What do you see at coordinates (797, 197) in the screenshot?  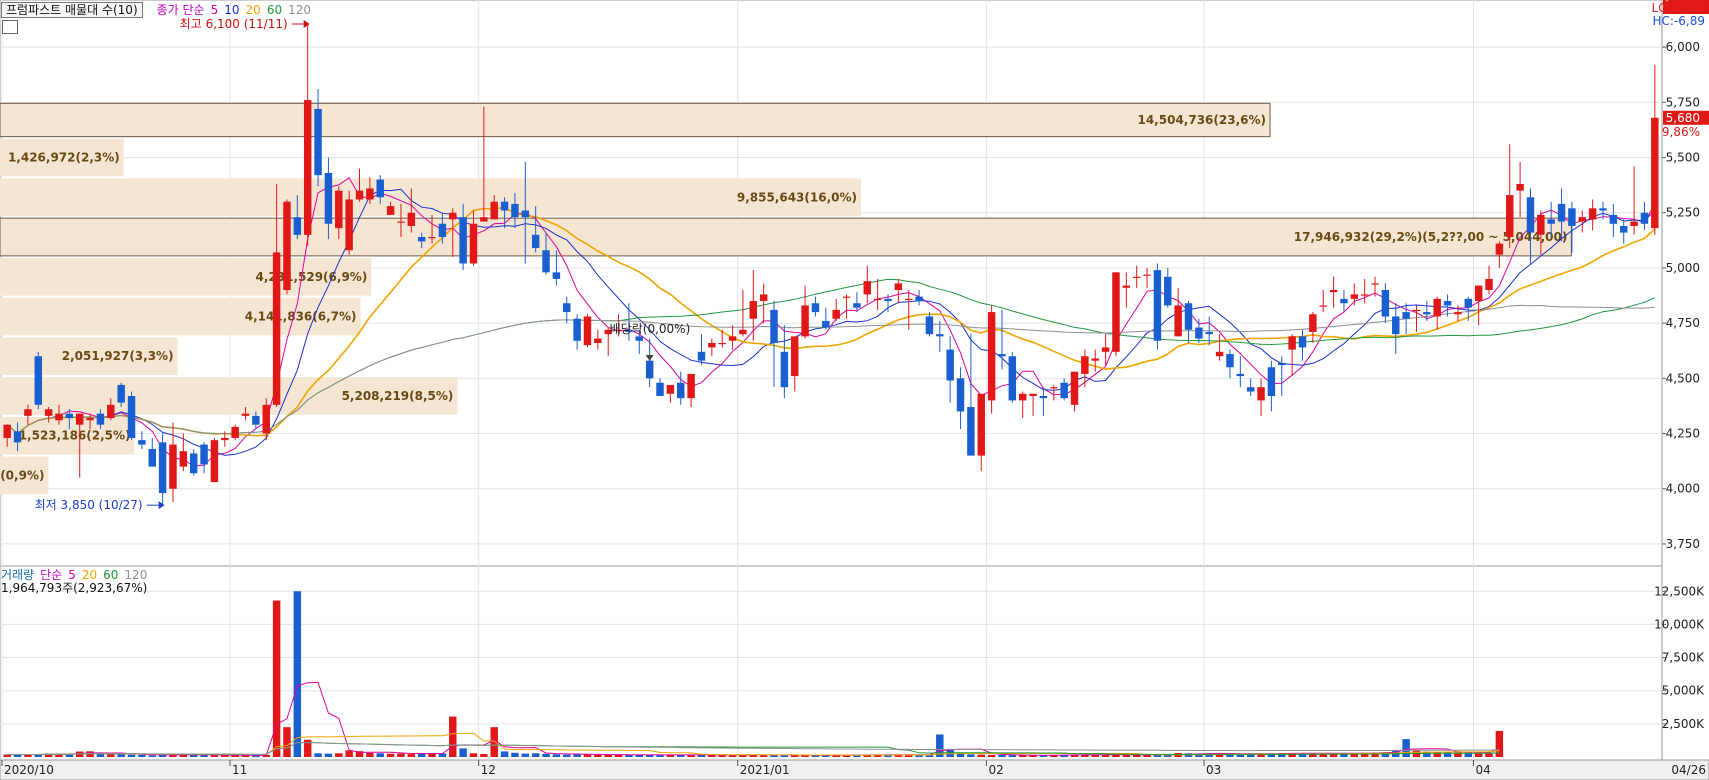 I see `volume-profile-label: 9,855,643(16,0%)` at bounding box center [797, 197].